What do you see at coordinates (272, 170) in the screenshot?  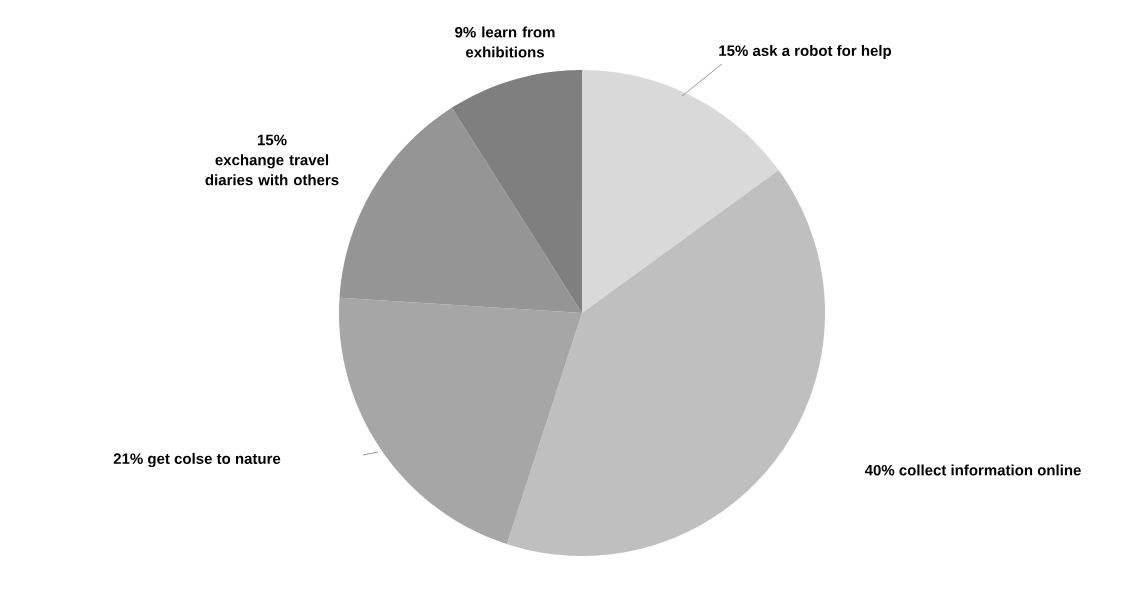 I see `slice-label: exchange travel diaries with others` at bounding box center [272, 170].